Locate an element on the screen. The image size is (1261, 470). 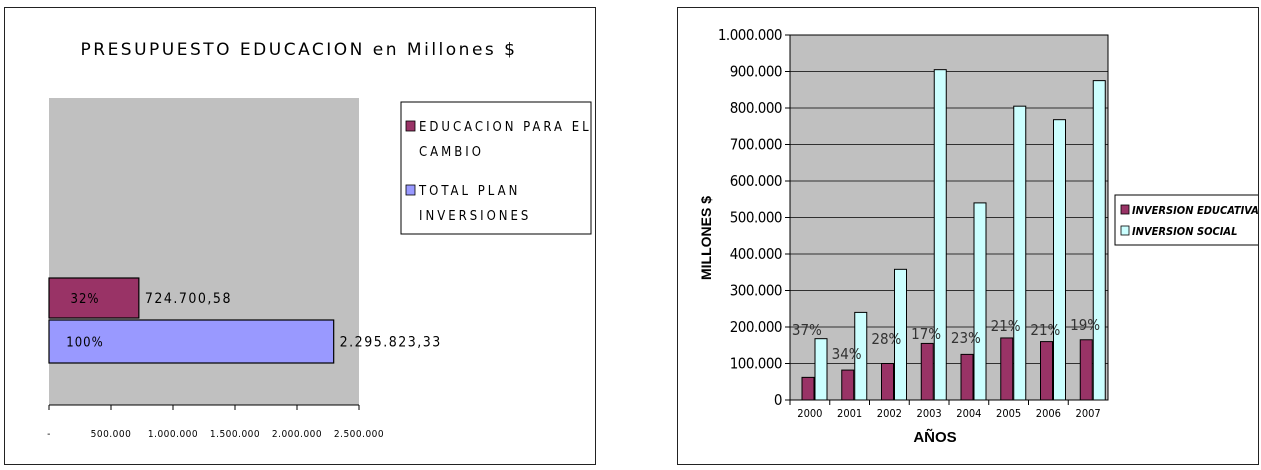
bar-inversion-educativa-2007 is located at coordinates (1086, 370).